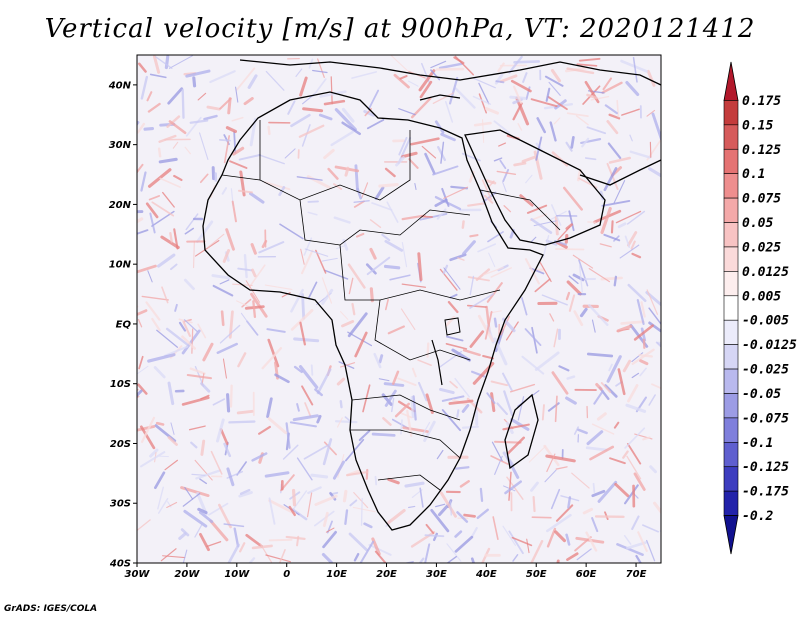 This screenshot has height=618, width=800. Describe the element at coordinates (765, 492) in the screenshot. I see `colorbar-label: -0.175` at that location.